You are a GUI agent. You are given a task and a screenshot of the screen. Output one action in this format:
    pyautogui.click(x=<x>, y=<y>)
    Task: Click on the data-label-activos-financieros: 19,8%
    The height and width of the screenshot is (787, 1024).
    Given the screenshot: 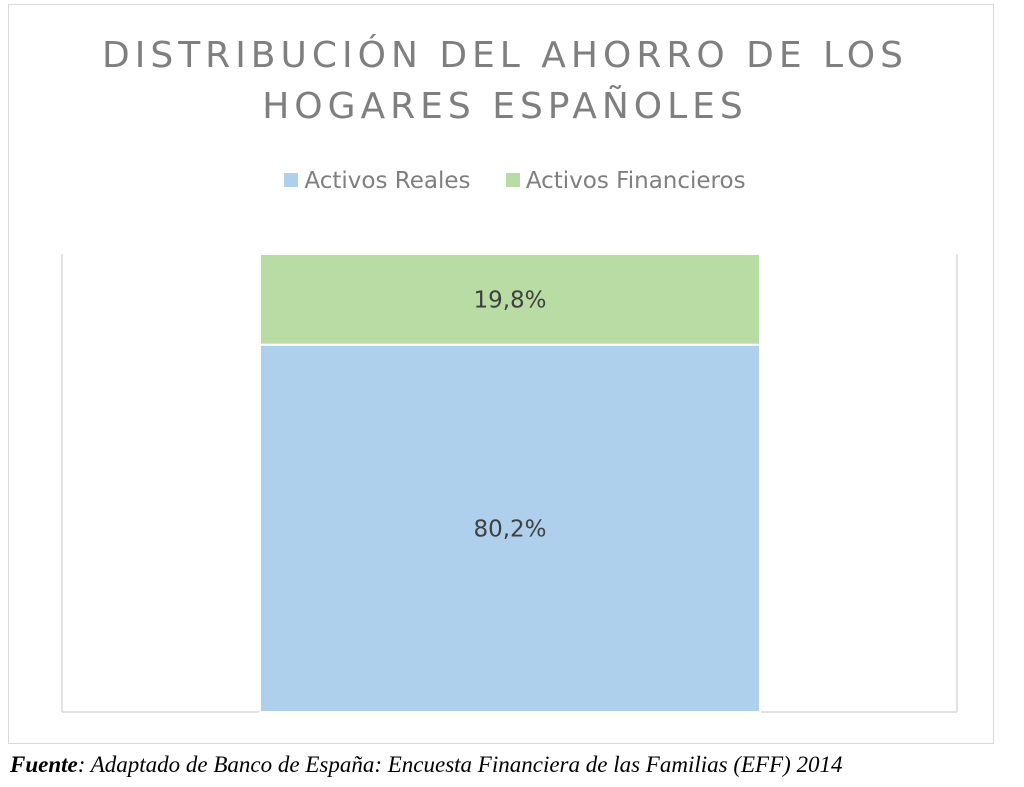 What is the action you would take?
    pyautogui.click(x=509, y=300)
    